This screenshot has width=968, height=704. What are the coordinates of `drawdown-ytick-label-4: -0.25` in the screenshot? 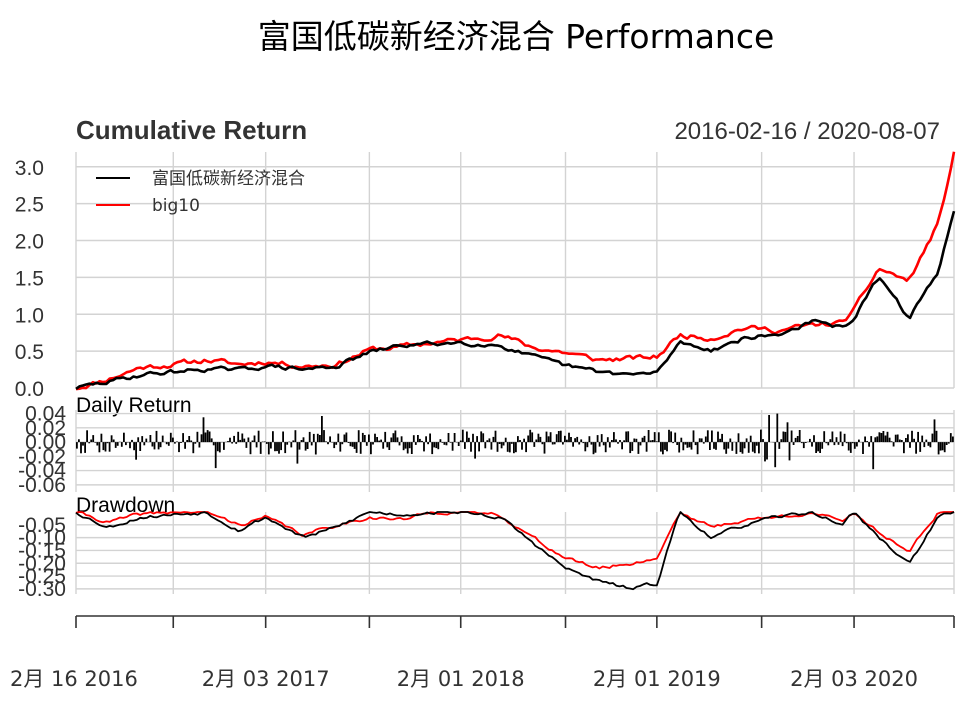 It's located at (42, 576).